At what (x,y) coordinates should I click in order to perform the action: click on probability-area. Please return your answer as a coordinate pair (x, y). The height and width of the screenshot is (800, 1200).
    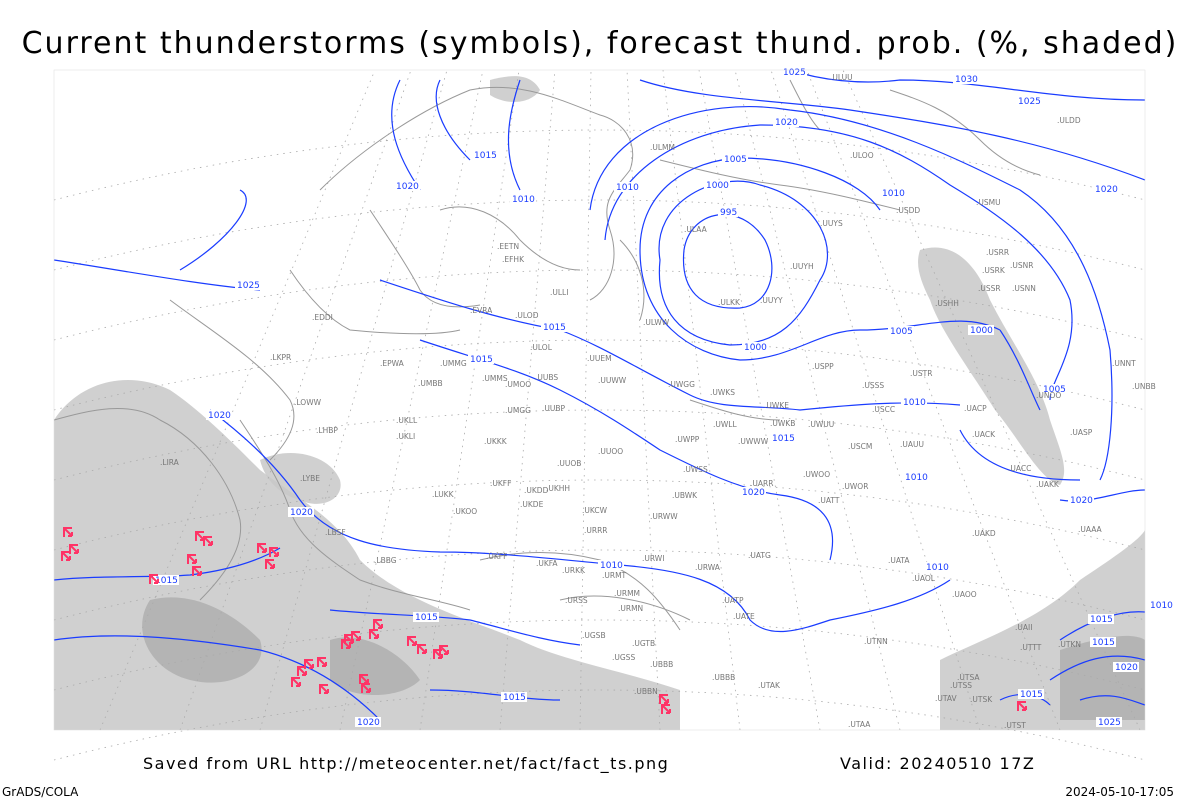
    Looking at the image, I should click on (991, 366).